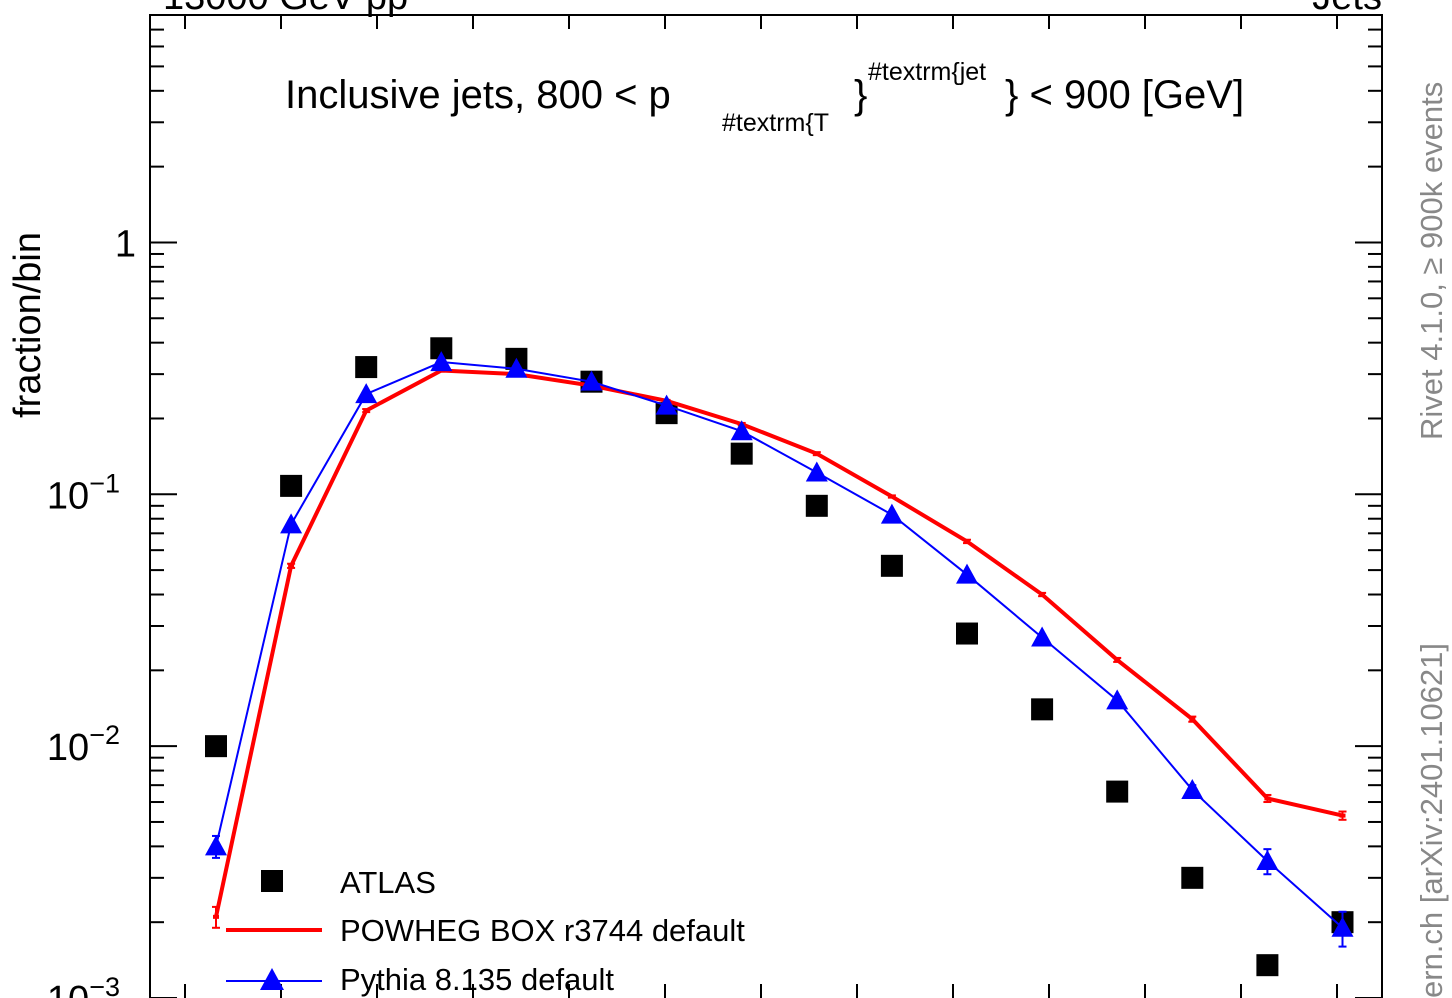  Describe the element at coordinates (1431, 261) in the screenshot. I see `rivet-version-label: Rivet 4.1.0, ≥ 900k events` at that location.